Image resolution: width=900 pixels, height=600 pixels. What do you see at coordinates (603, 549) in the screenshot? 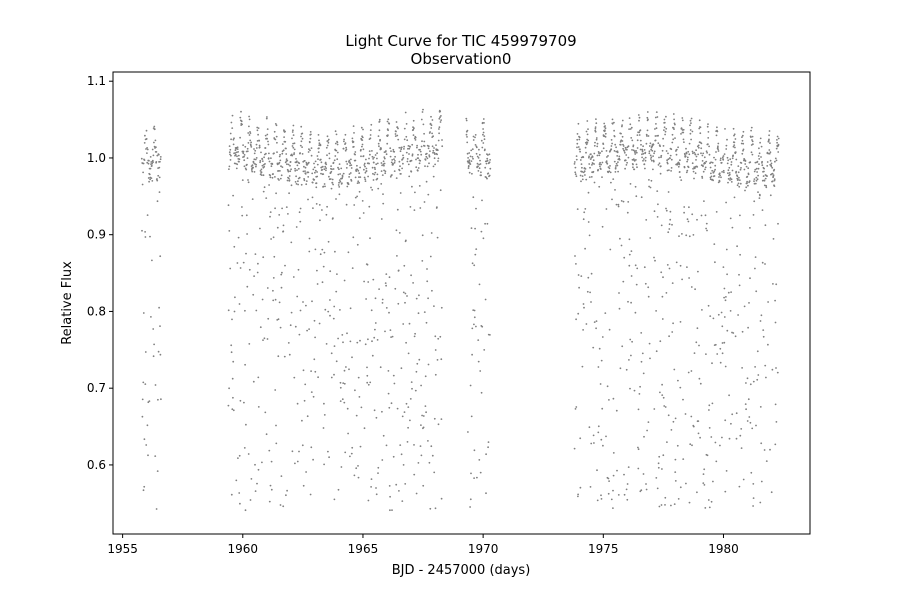
I see `x-tick-label: 1975` at bounding box center [603, 549].